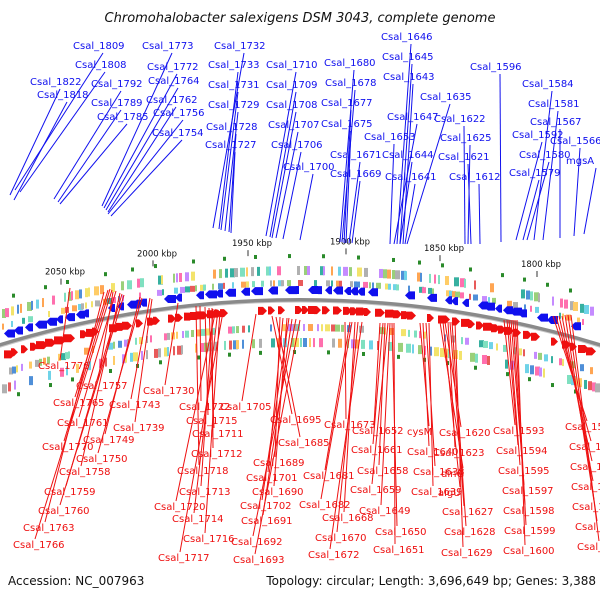  Describe the element at coordinates (584, 447) in the screenshot. I see `reverse-gene-label: Csal_1573` at that location.